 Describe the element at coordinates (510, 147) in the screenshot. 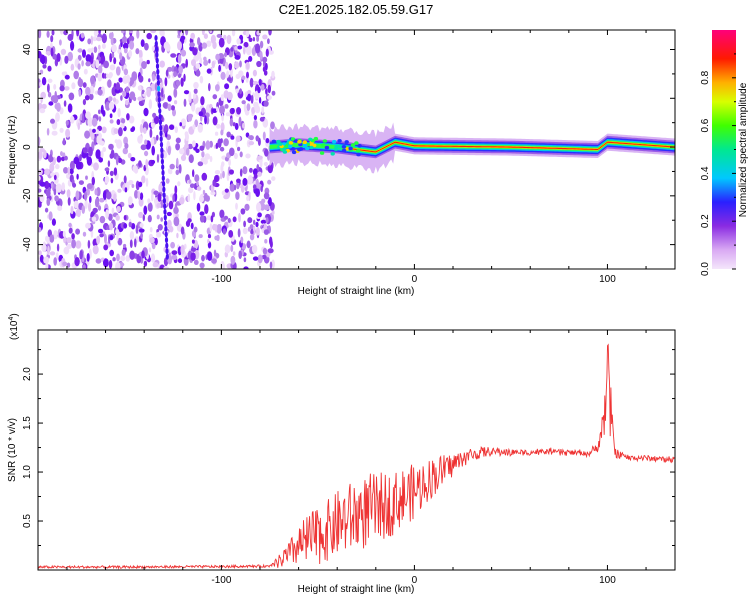

I see `spectrogram-signal-band` at that location.